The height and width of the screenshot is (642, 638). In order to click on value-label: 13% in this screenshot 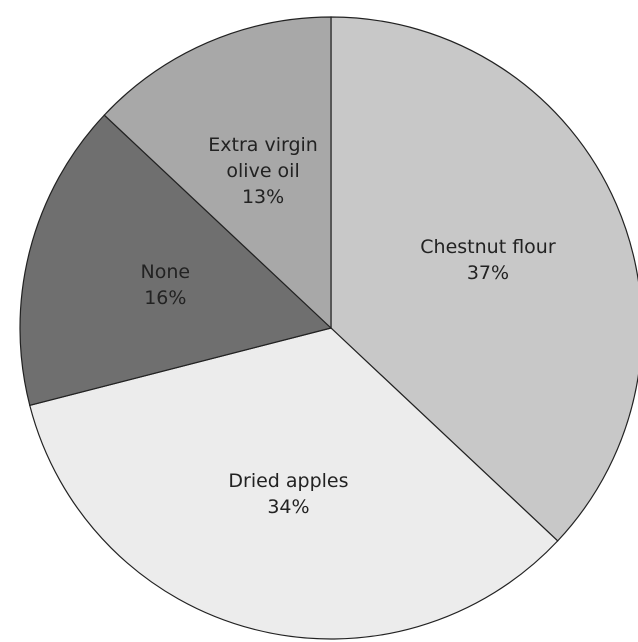, I will do `click(263, 197)`.